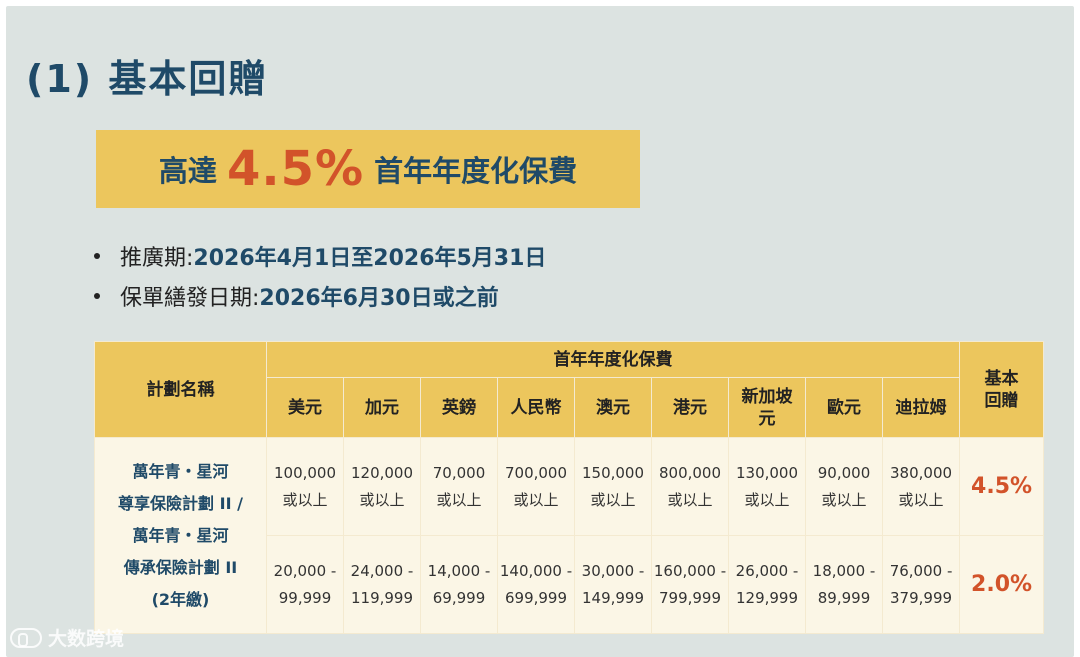  I want to click on premium-cell-line: 119,999, so click(382, 597).